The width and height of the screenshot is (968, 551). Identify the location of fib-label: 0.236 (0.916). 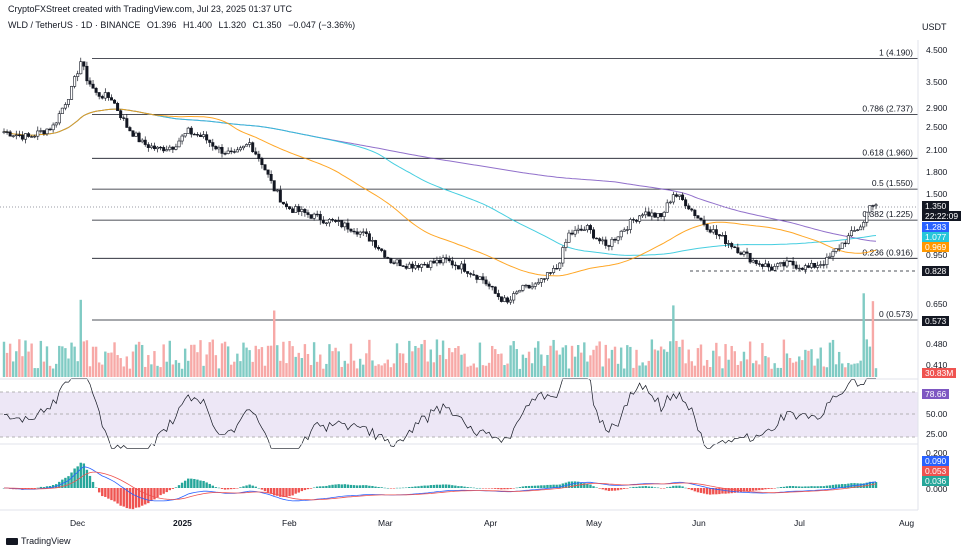
(887, 252).